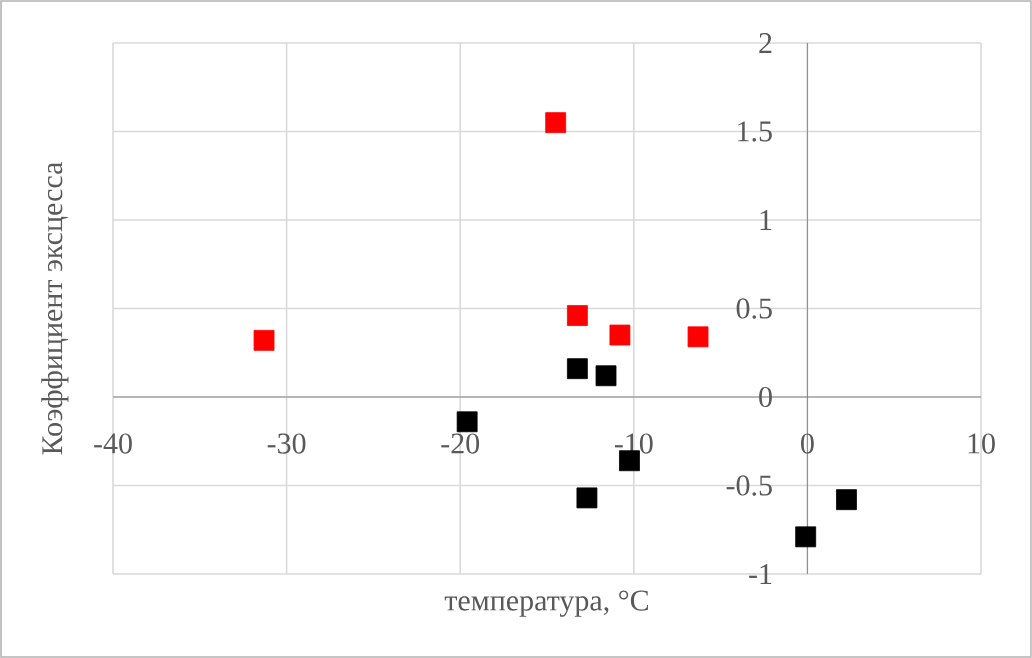 This screenshot has width=1032, height=658. Describe the element at coordinates (765, 397) in the screenshot. I see `y-tick-label: 0` at that location.